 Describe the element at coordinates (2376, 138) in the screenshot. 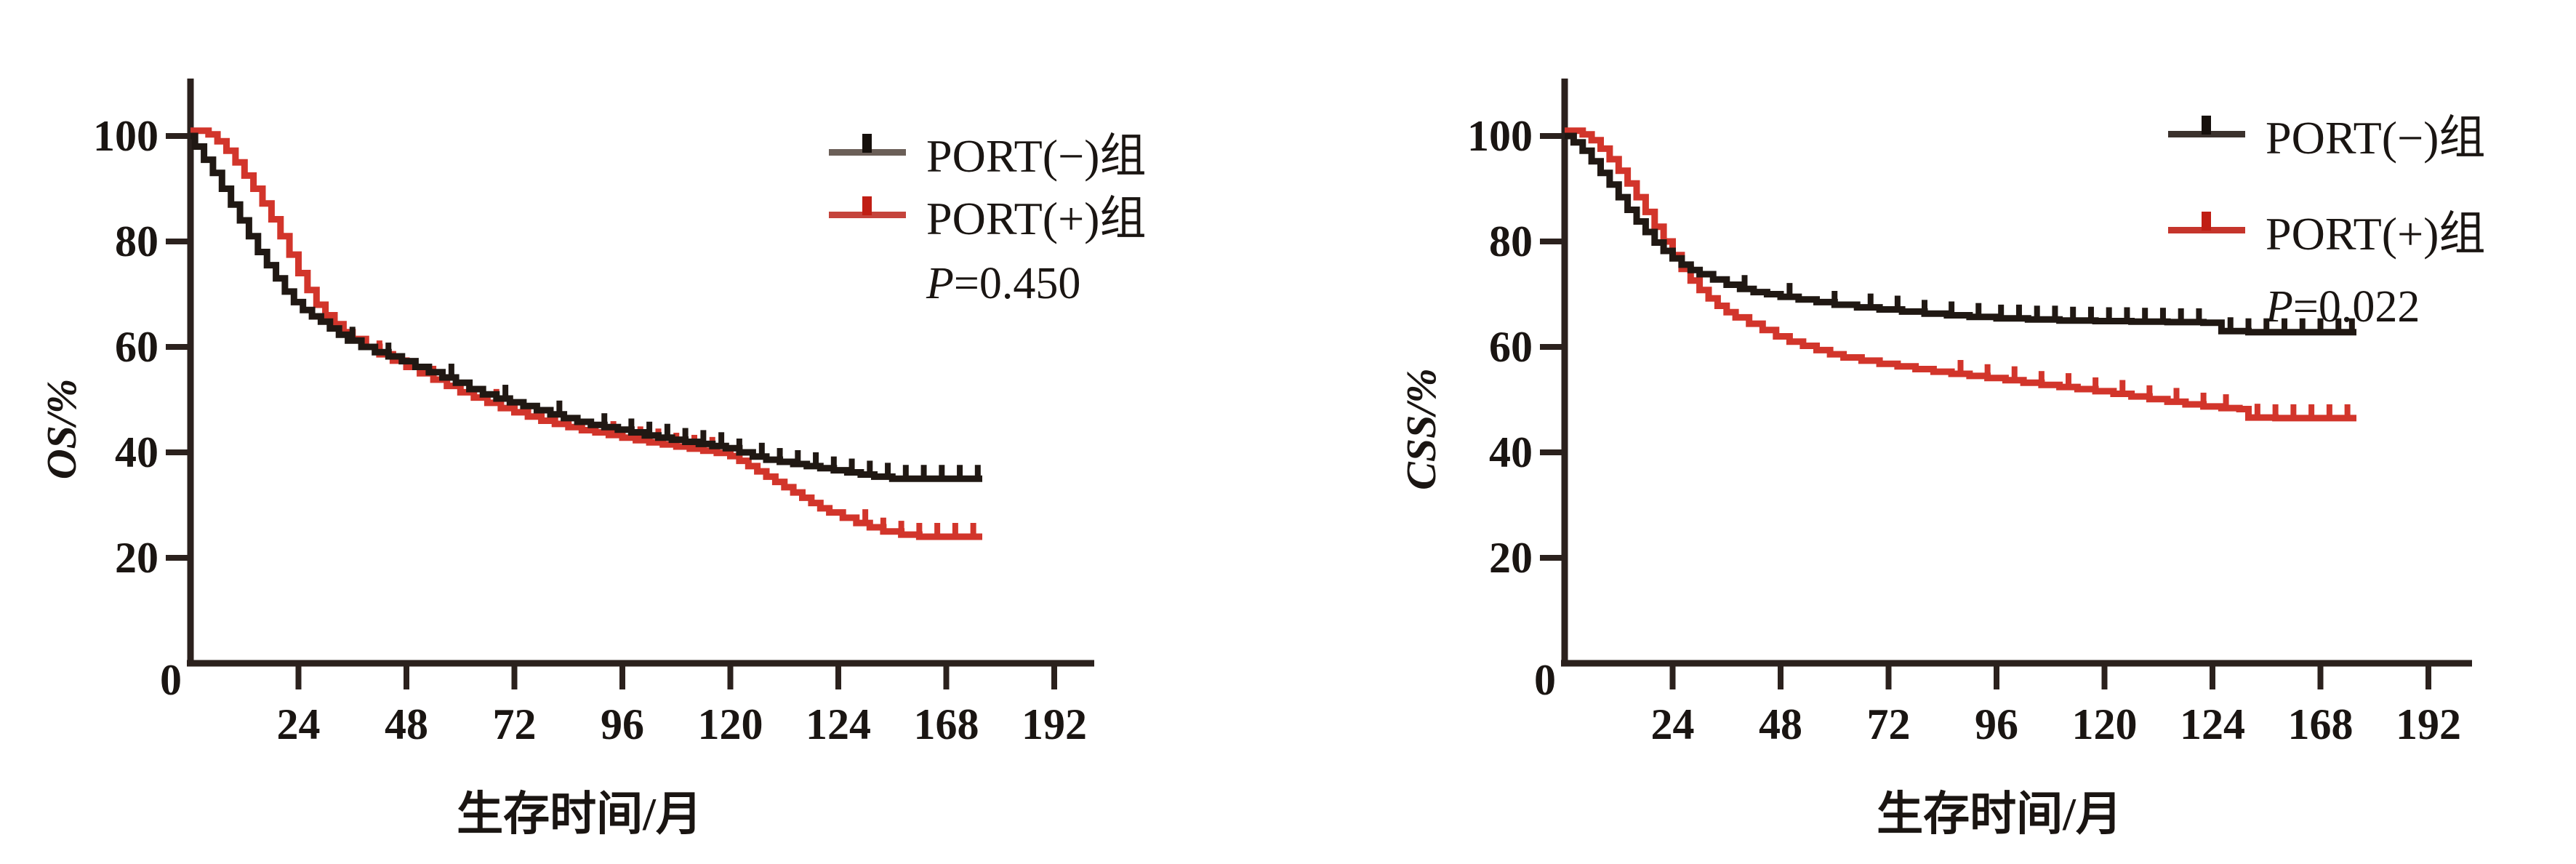

I see `css-legend-label-port-neg: PORT(−)组` at that location.